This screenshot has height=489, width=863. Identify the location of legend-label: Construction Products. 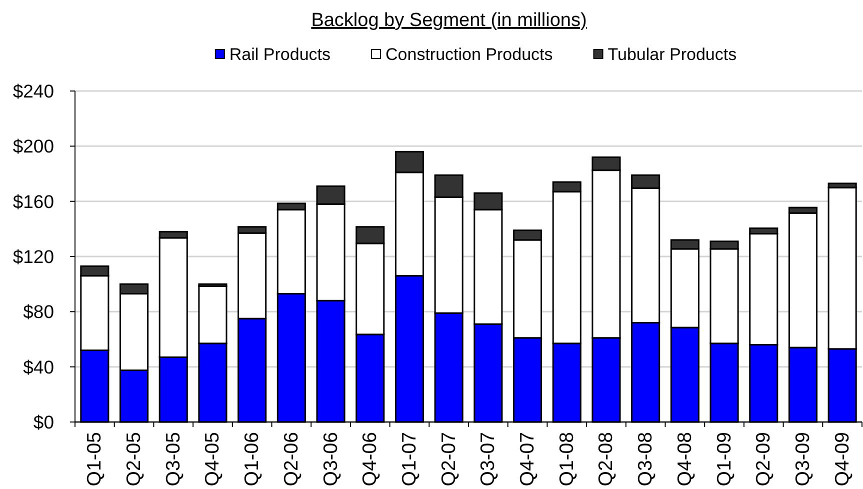
(469, 54).